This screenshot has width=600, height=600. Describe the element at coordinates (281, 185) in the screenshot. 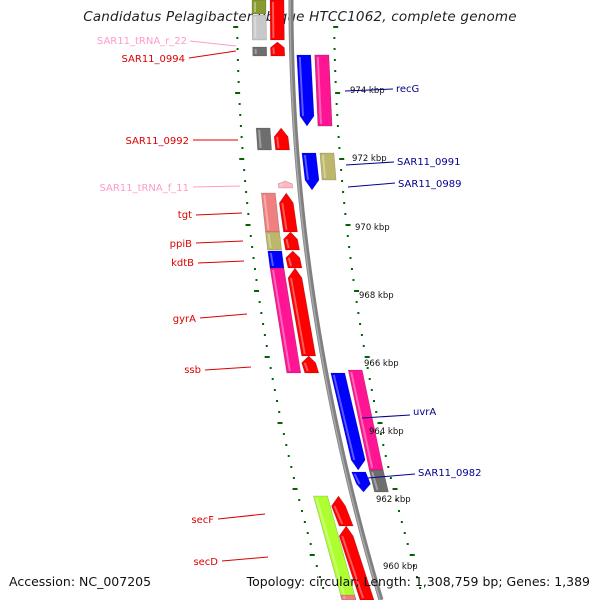

I see `trna-shine` at that location.